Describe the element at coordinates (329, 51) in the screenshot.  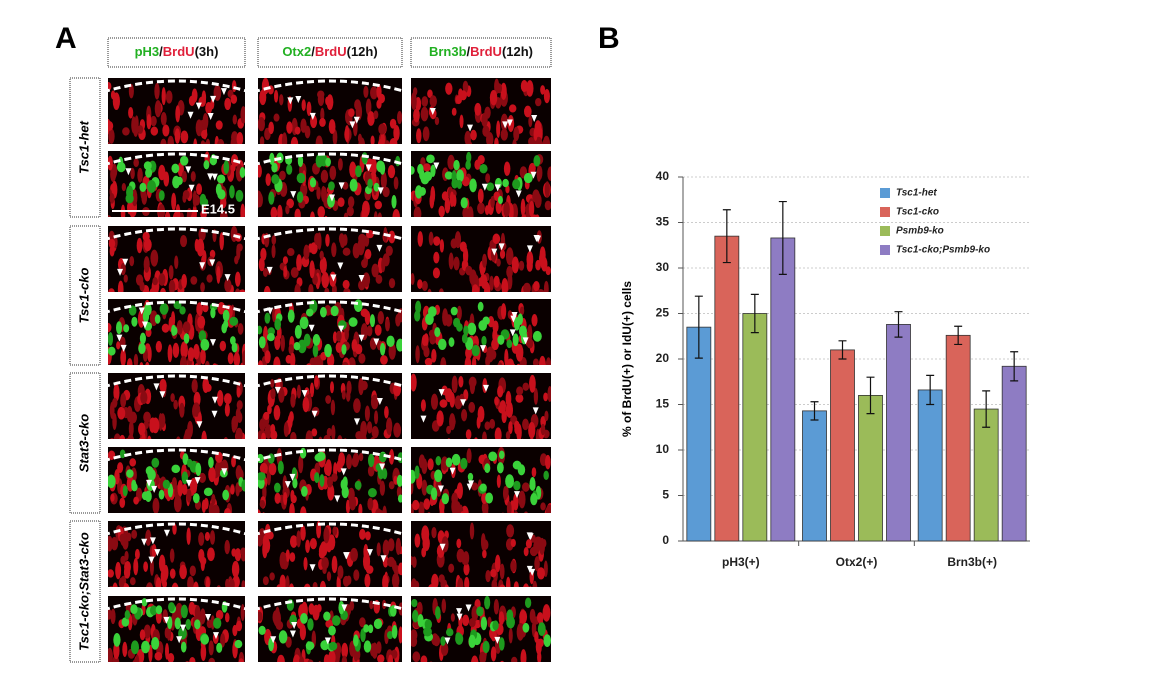
I see `column-header: Otx2/BrdU(12h)` at that location.